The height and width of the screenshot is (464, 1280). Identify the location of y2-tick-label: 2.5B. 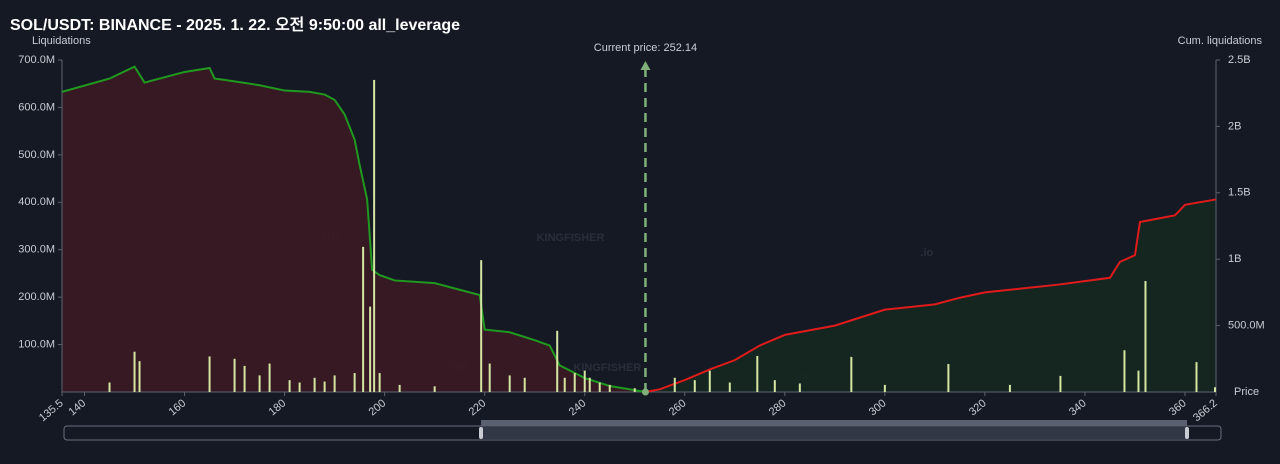
(1239, 60).